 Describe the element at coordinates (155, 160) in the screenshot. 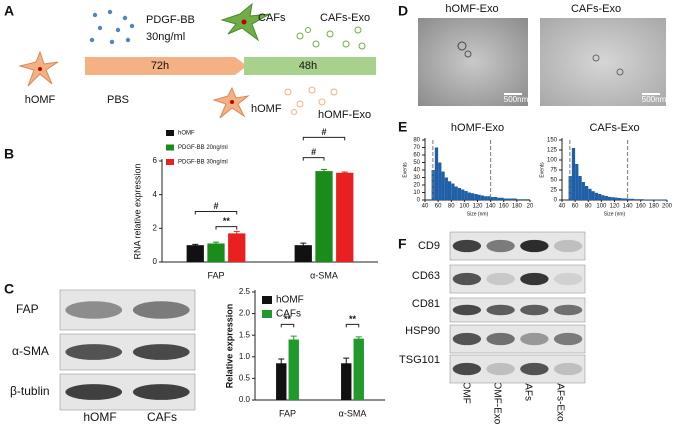

I see `y-tick-label: 6` at that location.